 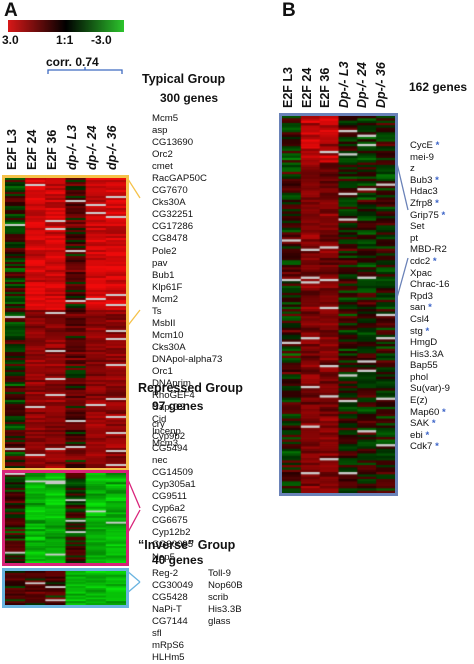 What do you see at coordinates (225, 586) in the screenshot?
I see `gene-label: Nop60B` at bounding box center [225, 586].